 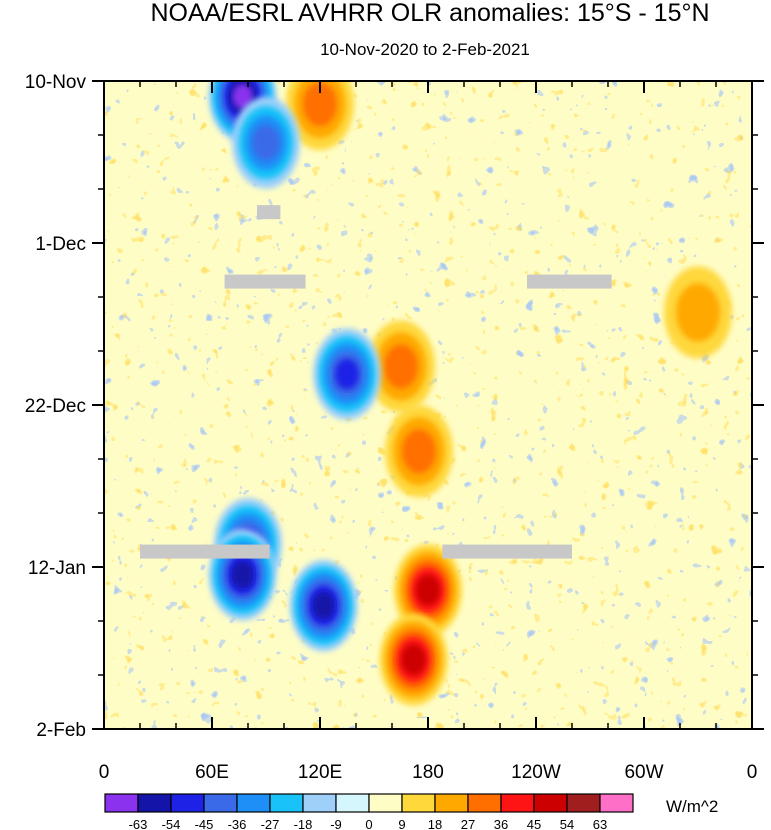 What do you see at coordinates (56, 82) in the screenshot?
I see `y-tick-label: 10-Nov` at bounding box center [56, 82].